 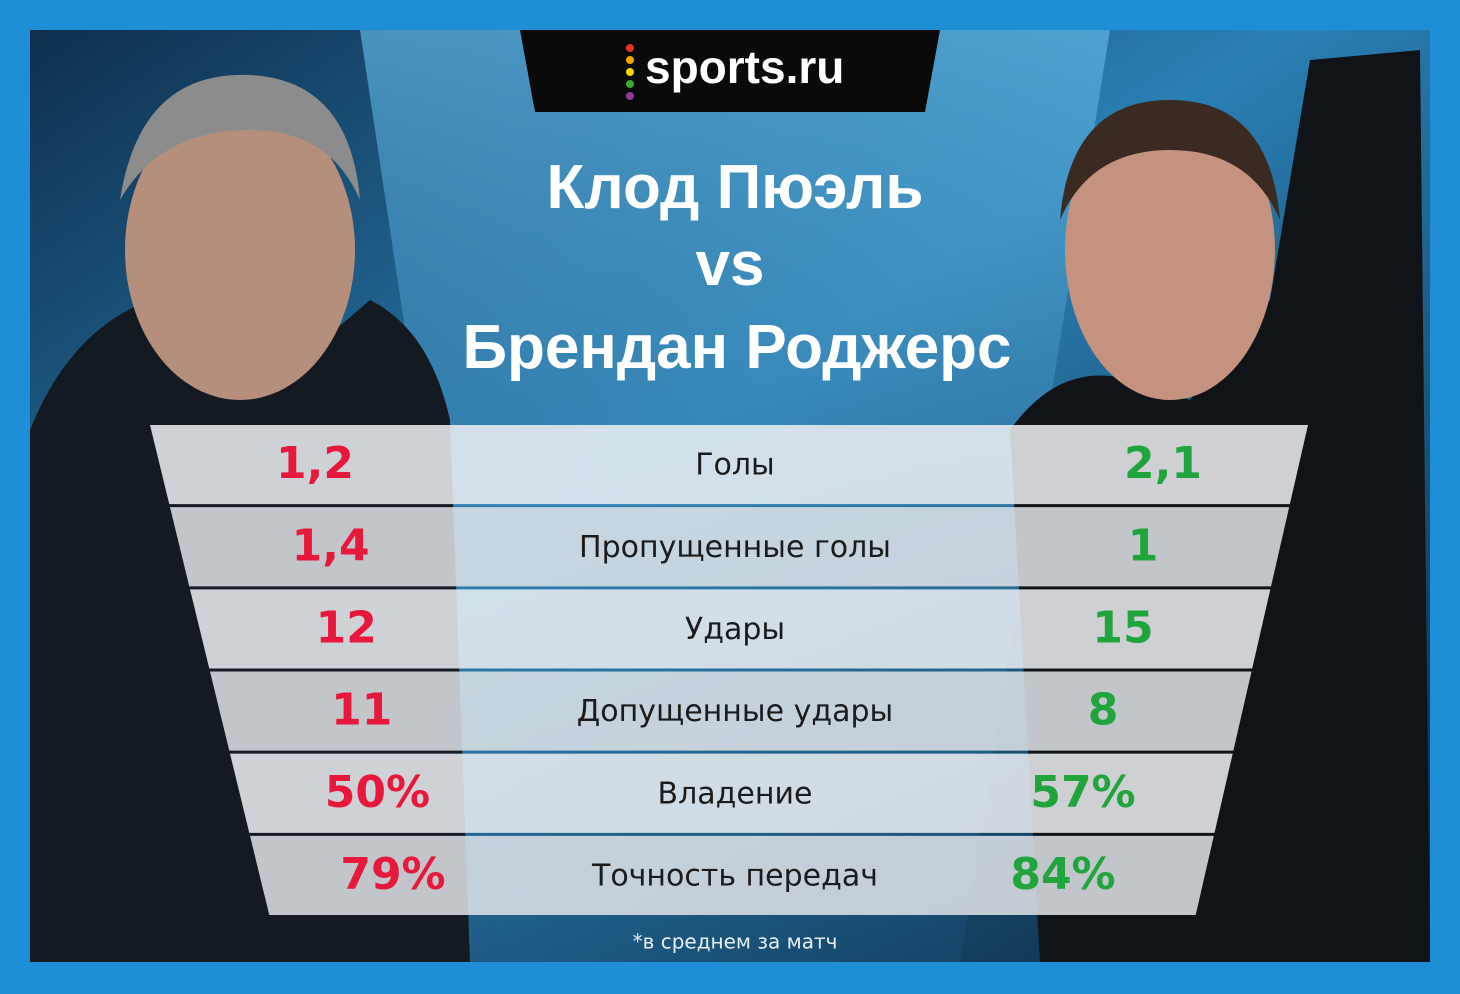 What do you see at coordinates (735, 465) in the screenshot?
I see `stat-label: Голы` at bounding box center [735, 465].